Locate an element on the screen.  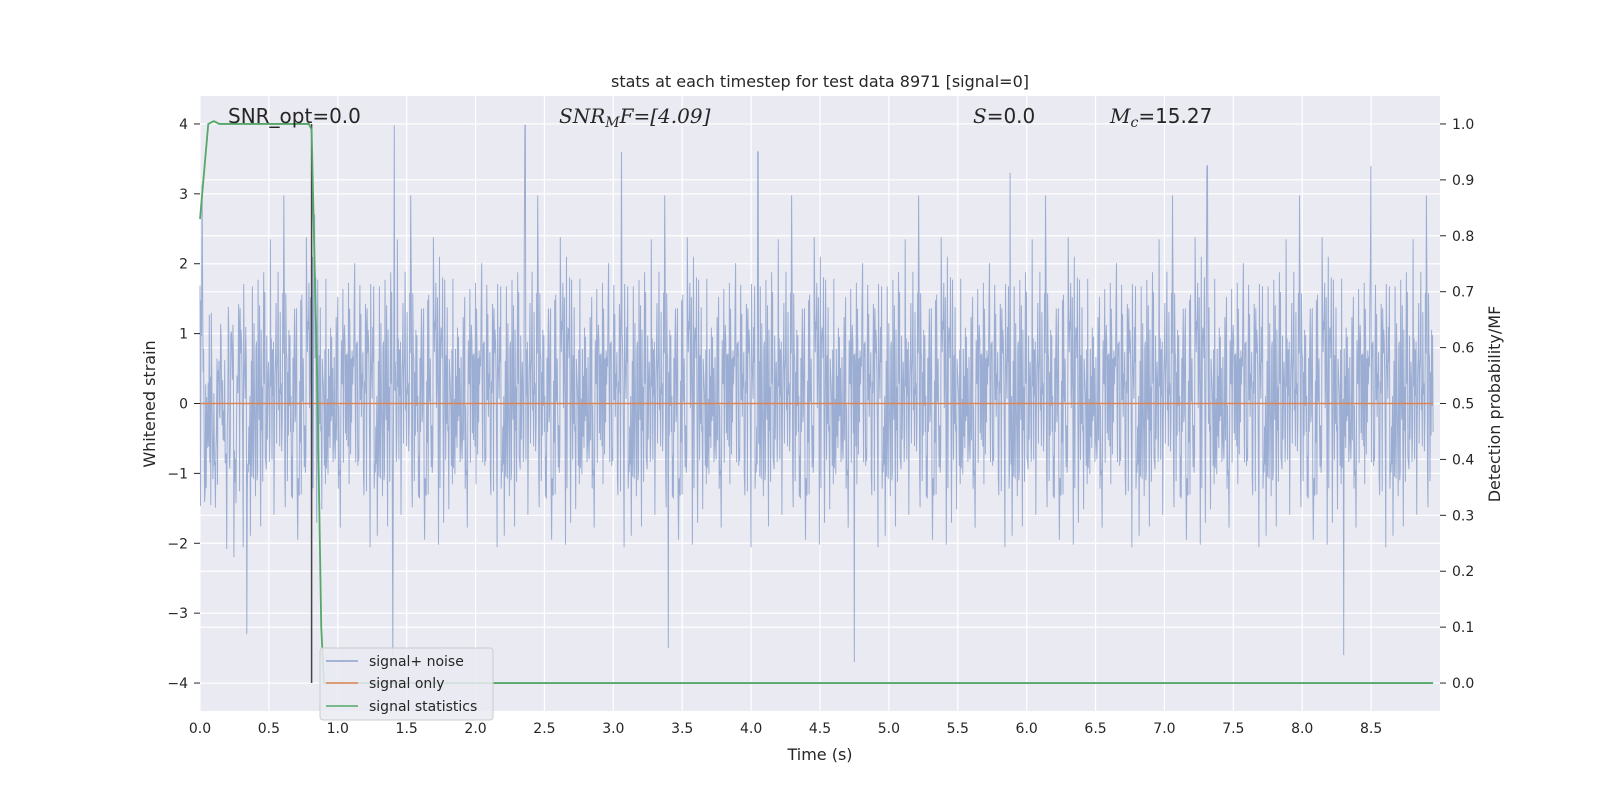
y-right-tick-label: 0.1 is located at coordinates (1463, 628).